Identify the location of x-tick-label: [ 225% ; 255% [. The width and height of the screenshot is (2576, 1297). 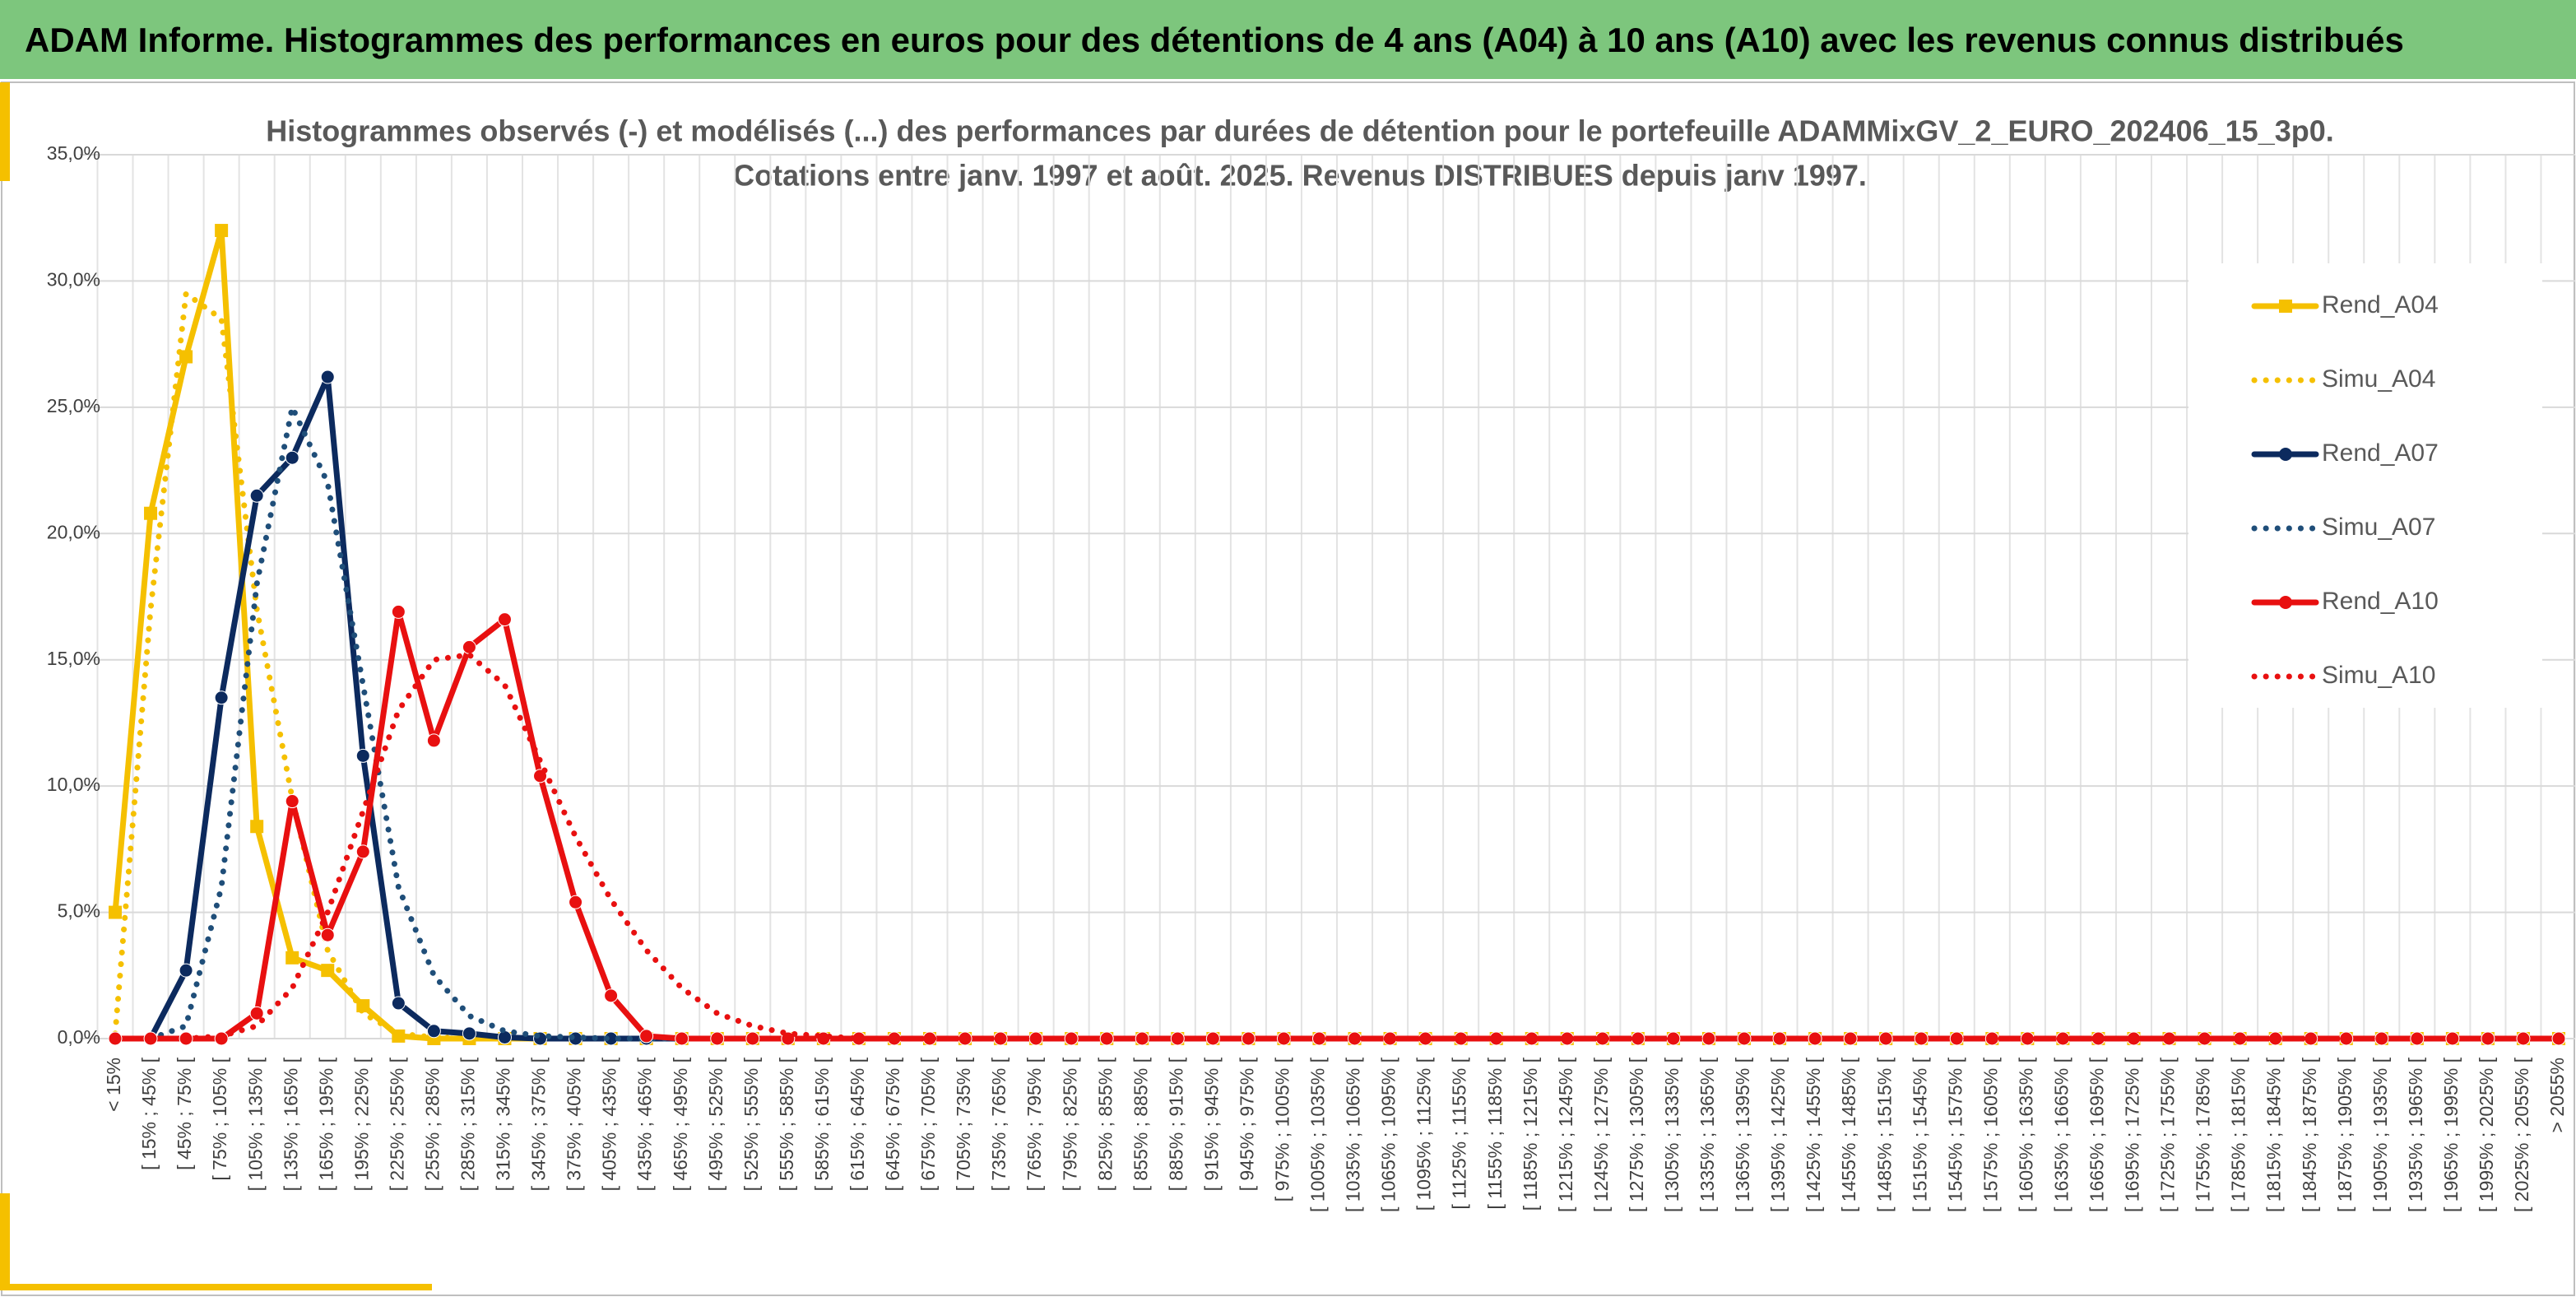
(397, 1124).